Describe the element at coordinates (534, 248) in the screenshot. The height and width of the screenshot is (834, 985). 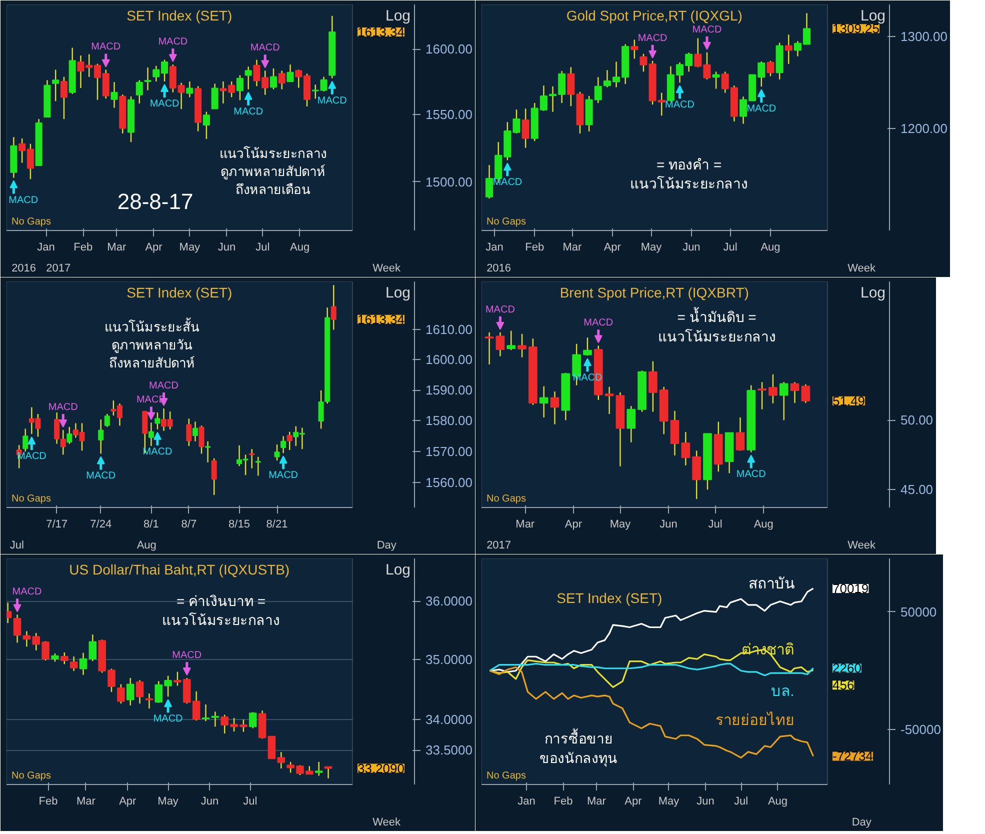
I see `x-tick-label: Feb` at that location.